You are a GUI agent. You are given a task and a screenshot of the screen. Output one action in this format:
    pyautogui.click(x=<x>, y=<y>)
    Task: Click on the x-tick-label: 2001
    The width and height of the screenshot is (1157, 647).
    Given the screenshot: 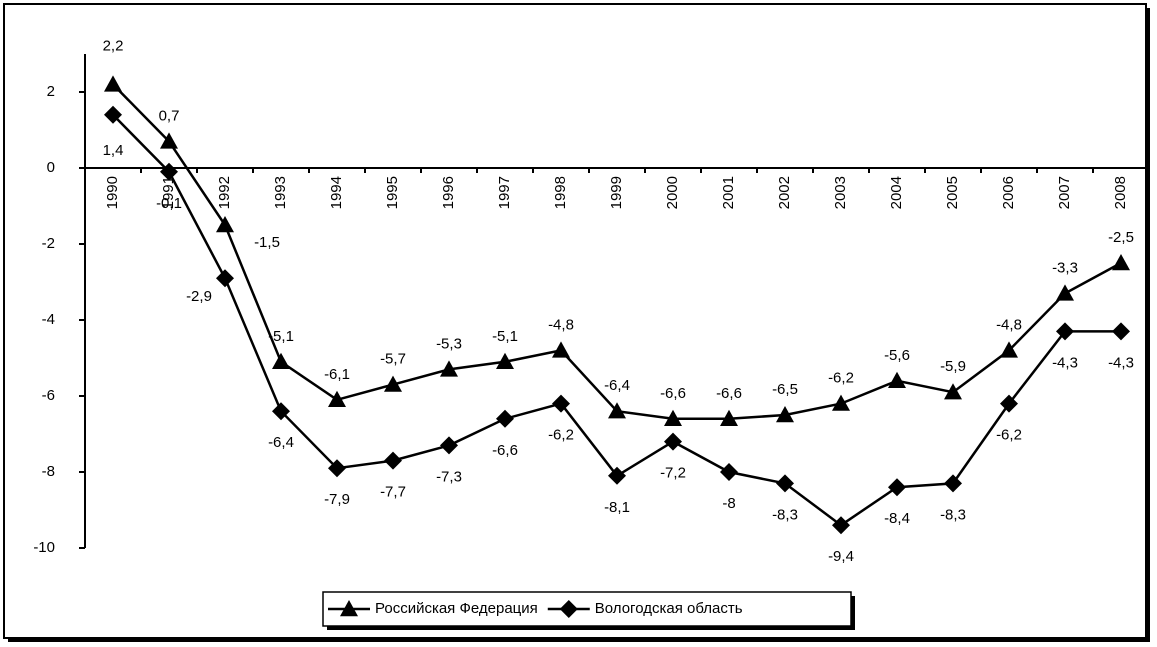 What is the action you would take?
    pyautogui.click(x=728, y=192)
    